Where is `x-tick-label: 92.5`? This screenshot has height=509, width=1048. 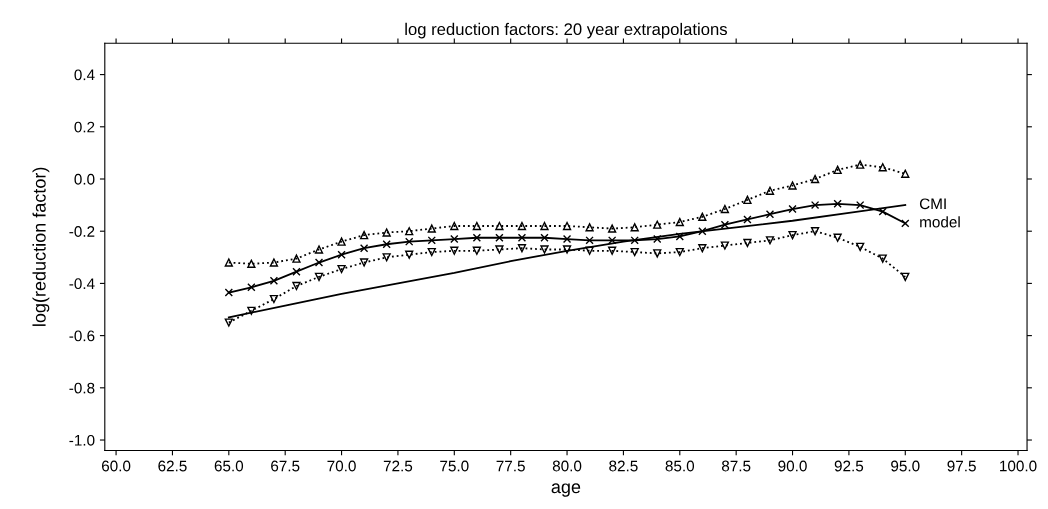 x-tick-label: 92.5 is located at coordinates (849, 466).